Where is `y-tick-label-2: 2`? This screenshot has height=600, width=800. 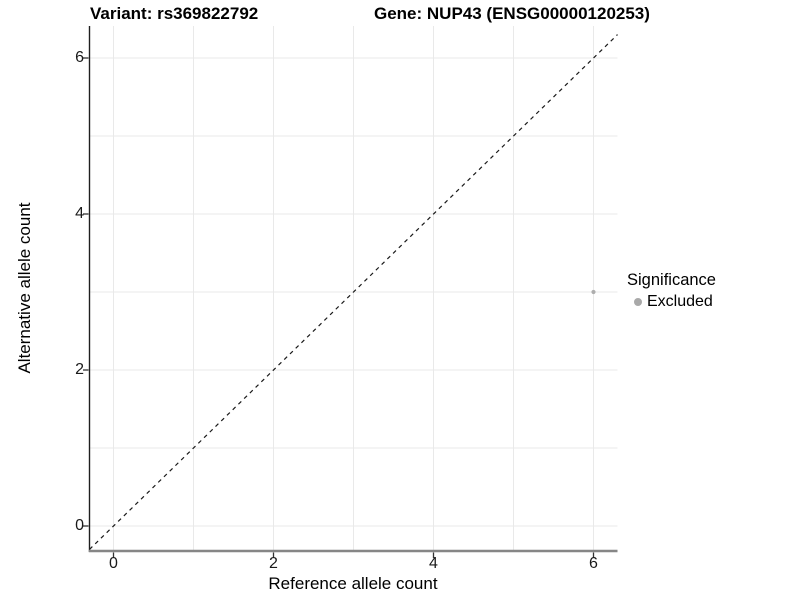
y-tick-label-2: 2 is located at coordinates (79, 369).